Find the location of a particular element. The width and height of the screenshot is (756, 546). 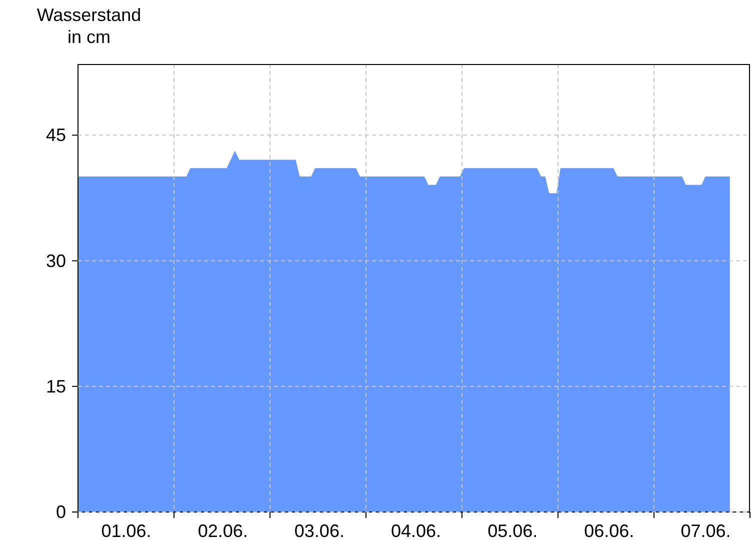

y-tick-label: 0 is located at coordinates (61, 512).